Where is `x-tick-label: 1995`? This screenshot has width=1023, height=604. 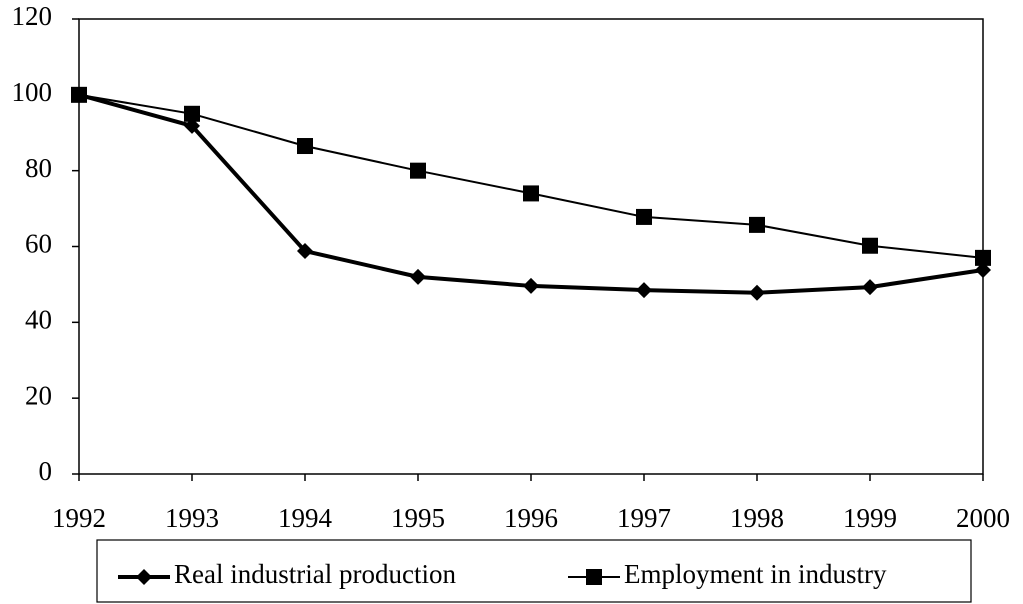
x-tick-label: 1995 is located at coordinates (418, 518).